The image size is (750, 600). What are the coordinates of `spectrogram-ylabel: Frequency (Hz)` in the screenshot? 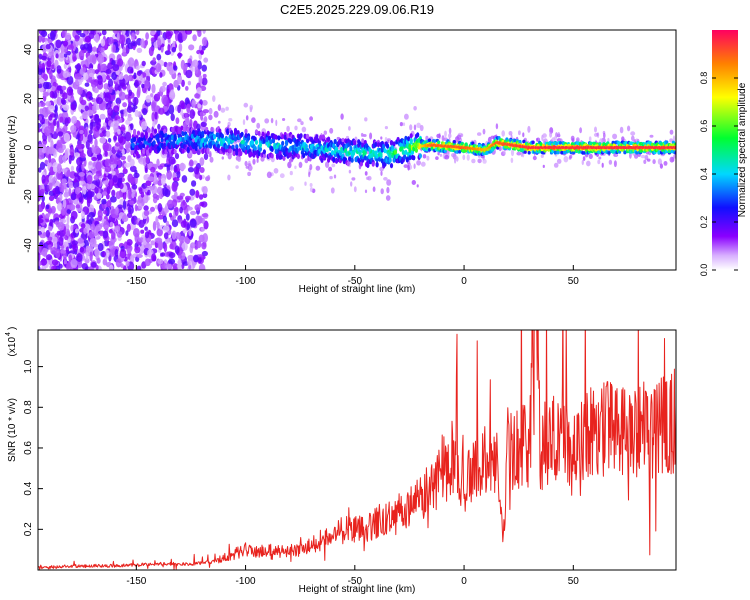 It's located at (12, 150).